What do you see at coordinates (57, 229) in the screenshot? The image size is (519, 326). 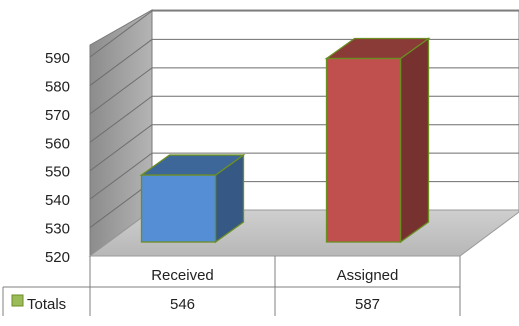 I see `y-tick-label: 530` at bounding box center [57, 229].